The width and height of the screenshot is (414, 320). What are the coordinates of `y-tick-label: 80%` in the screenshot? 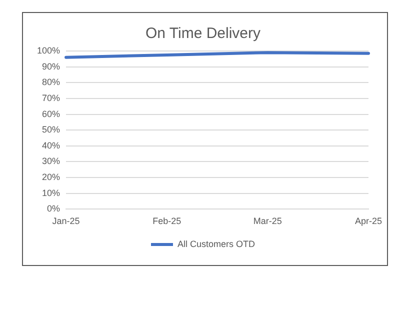 It's located at (51, 82).